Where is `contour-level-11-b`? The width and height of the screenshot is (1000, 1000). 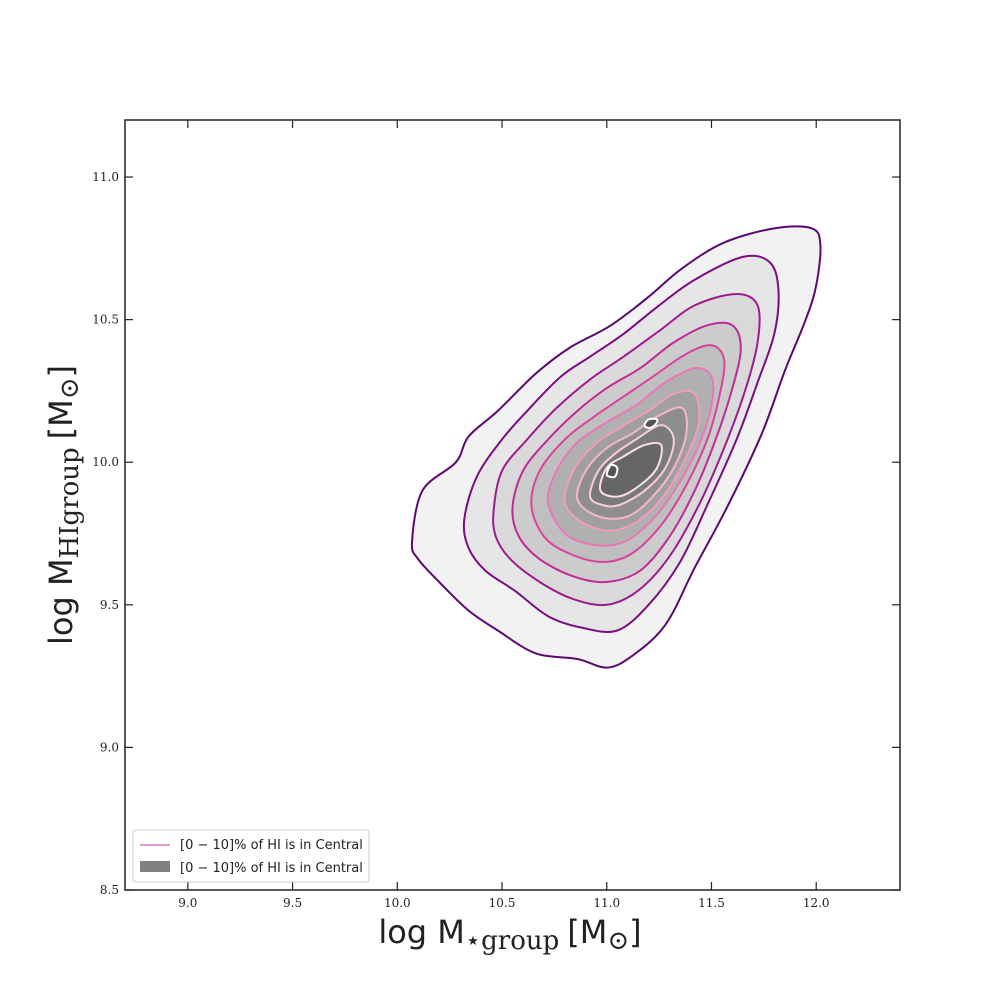 contour-level-11-b is located at coordinates (651, 423).